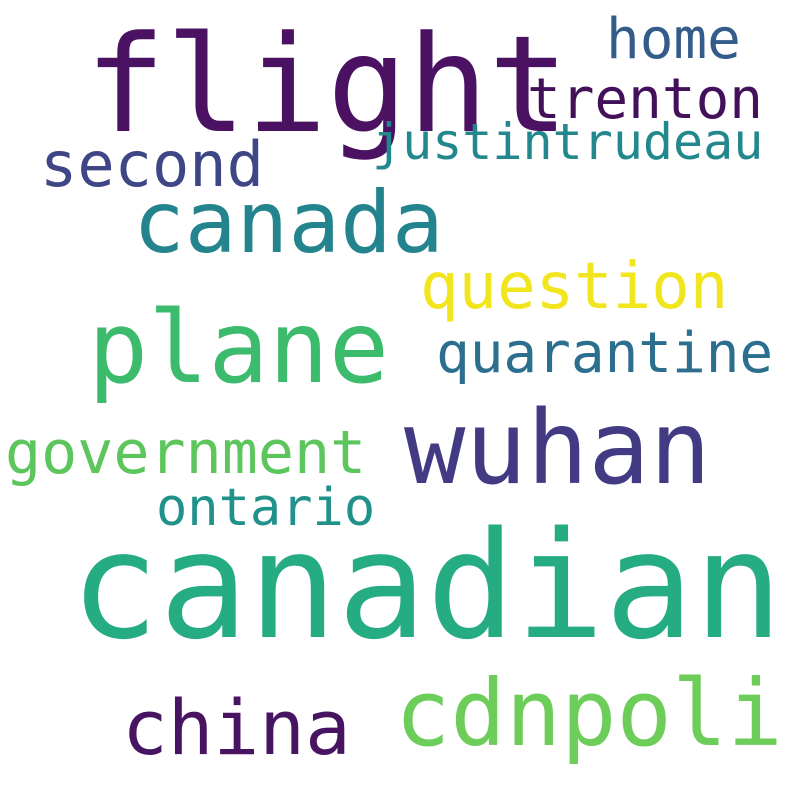 The width and height of the screenshot is (800, 800). I want to click on word-trenton: trenton, so click(645, 99).